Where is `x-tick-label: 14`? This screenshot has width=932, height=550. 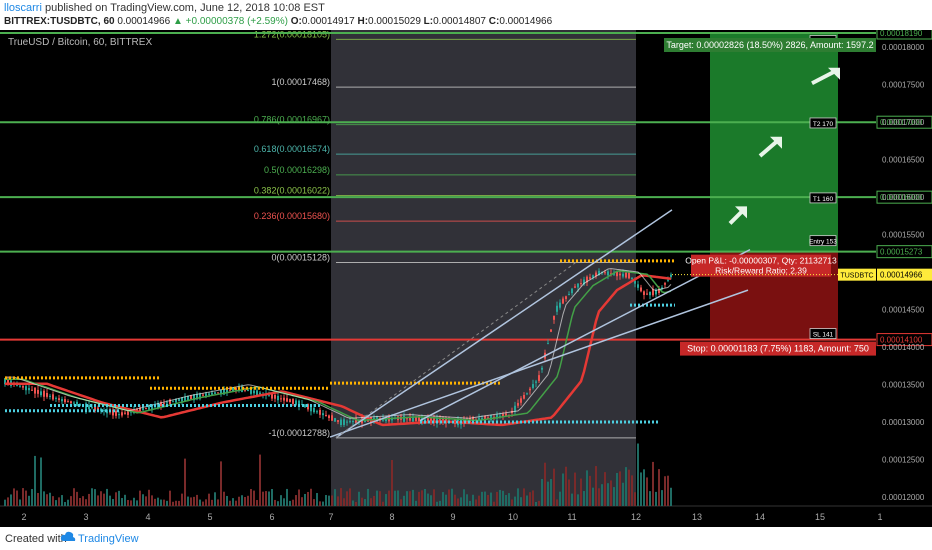
x-tick-label: 14 is located at coordinates (760, 517).